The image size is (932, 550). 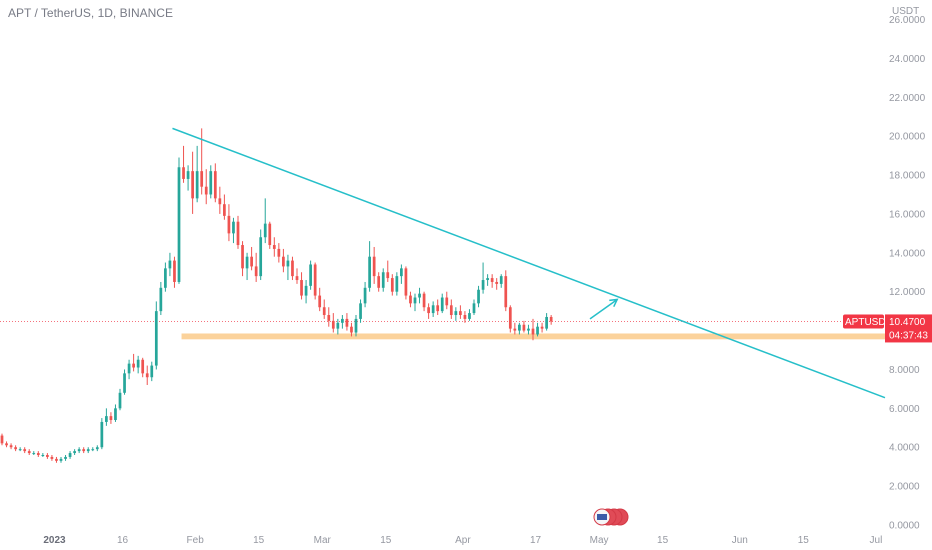 What do you see at coordinates (907, 59) in the screenshot?
I see `price-tick-label: 24.0000` at bounding box center [907, 59].